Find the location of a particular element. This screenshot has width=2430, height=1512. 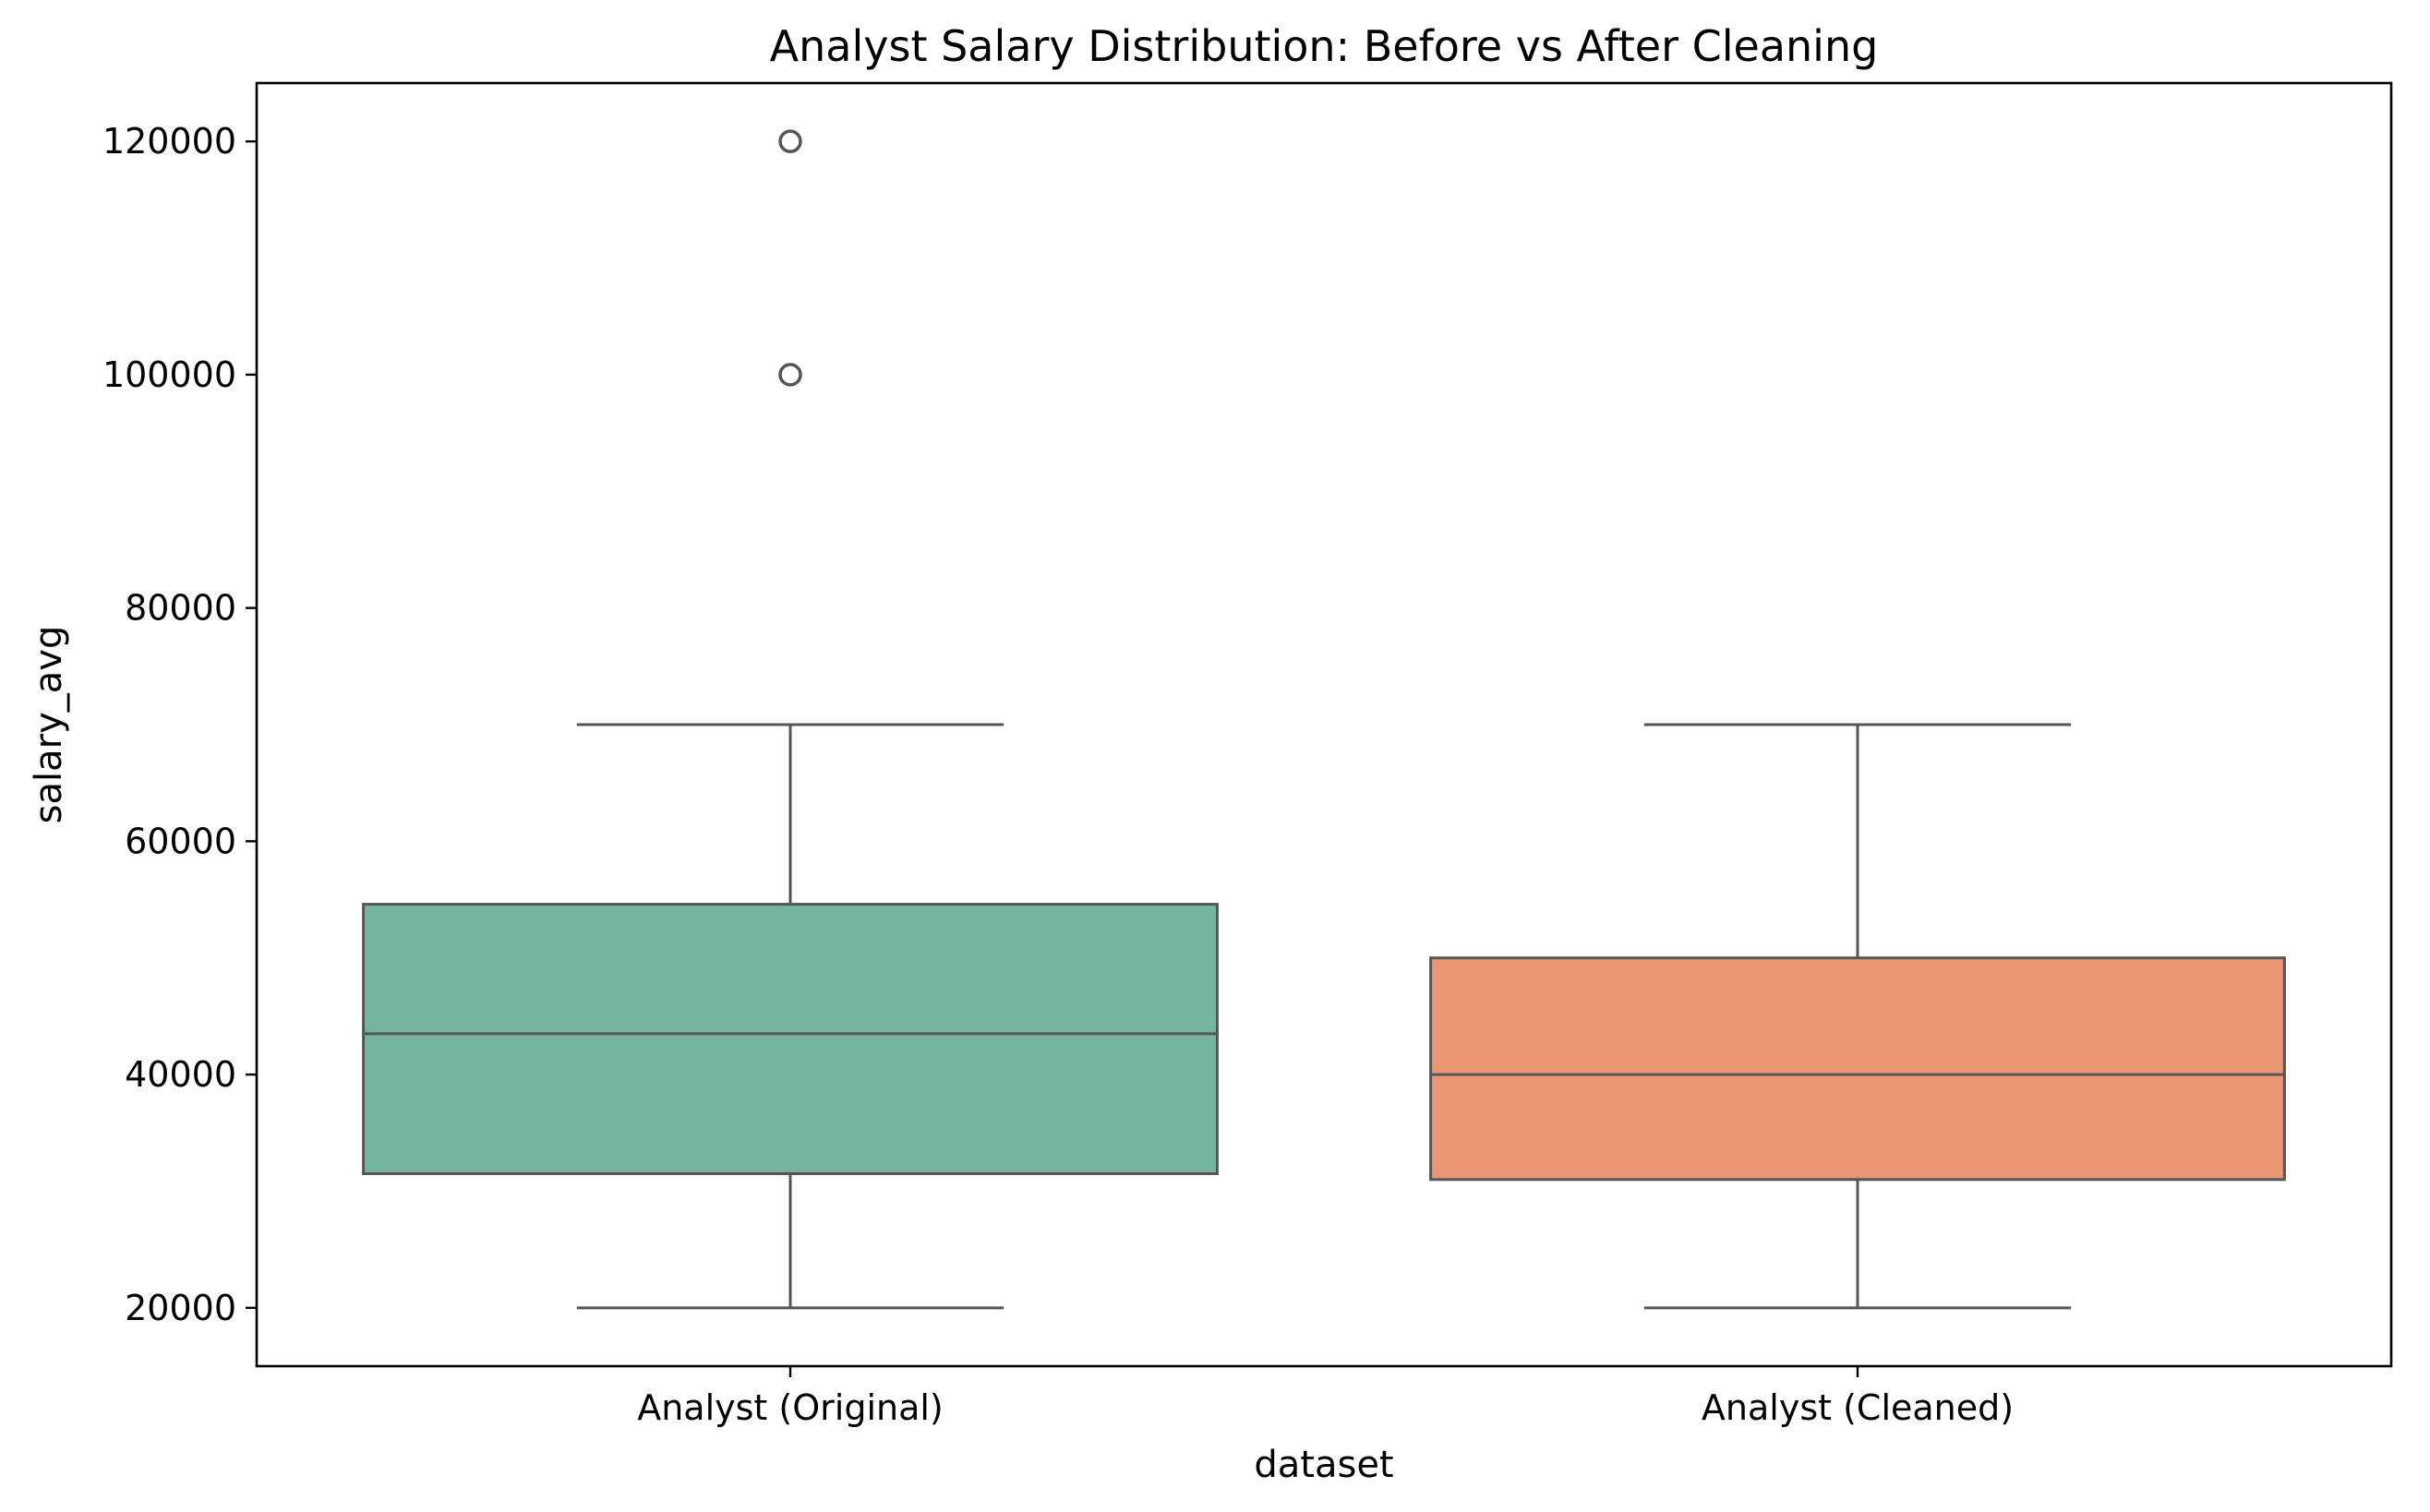

x-tick-label: Analyst (Original) is located at coordinates (790, 1407).